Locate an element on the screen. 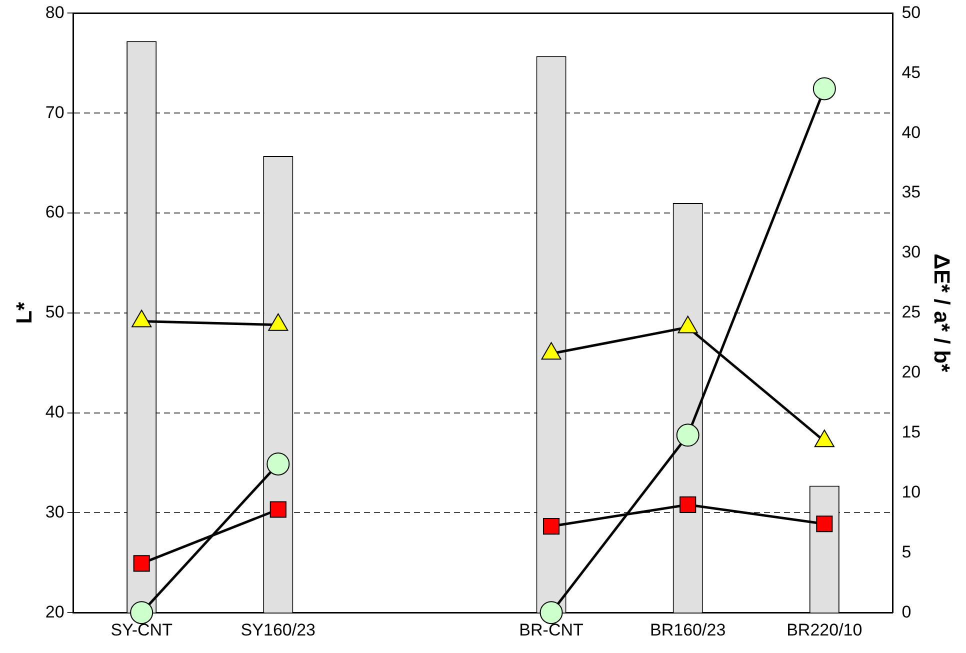 Image resolution: width=966 pixels, height=653 pixels. y2-tick-label: 35 is located at coordinates (911, 192).